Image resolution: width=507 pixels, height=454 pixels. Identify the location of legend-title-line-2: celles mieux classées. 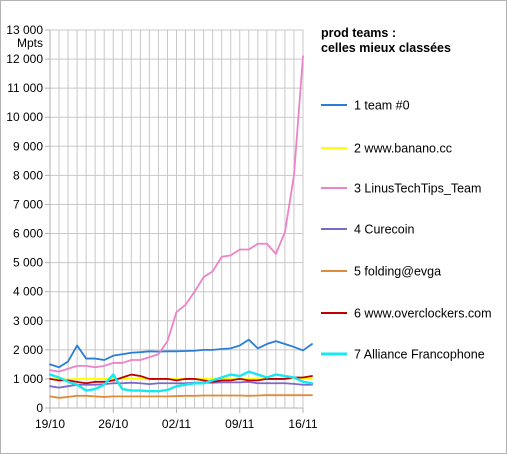
(386, 48).